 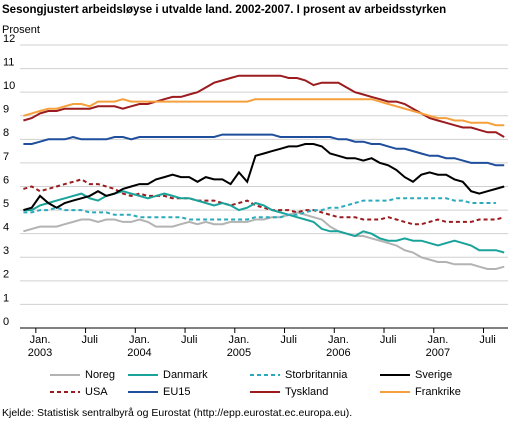 What do you see at coordinates (239, 346) in the screenshot?
I see `x-tick-label: Jan. 2005` at bounding box center [239, 346].